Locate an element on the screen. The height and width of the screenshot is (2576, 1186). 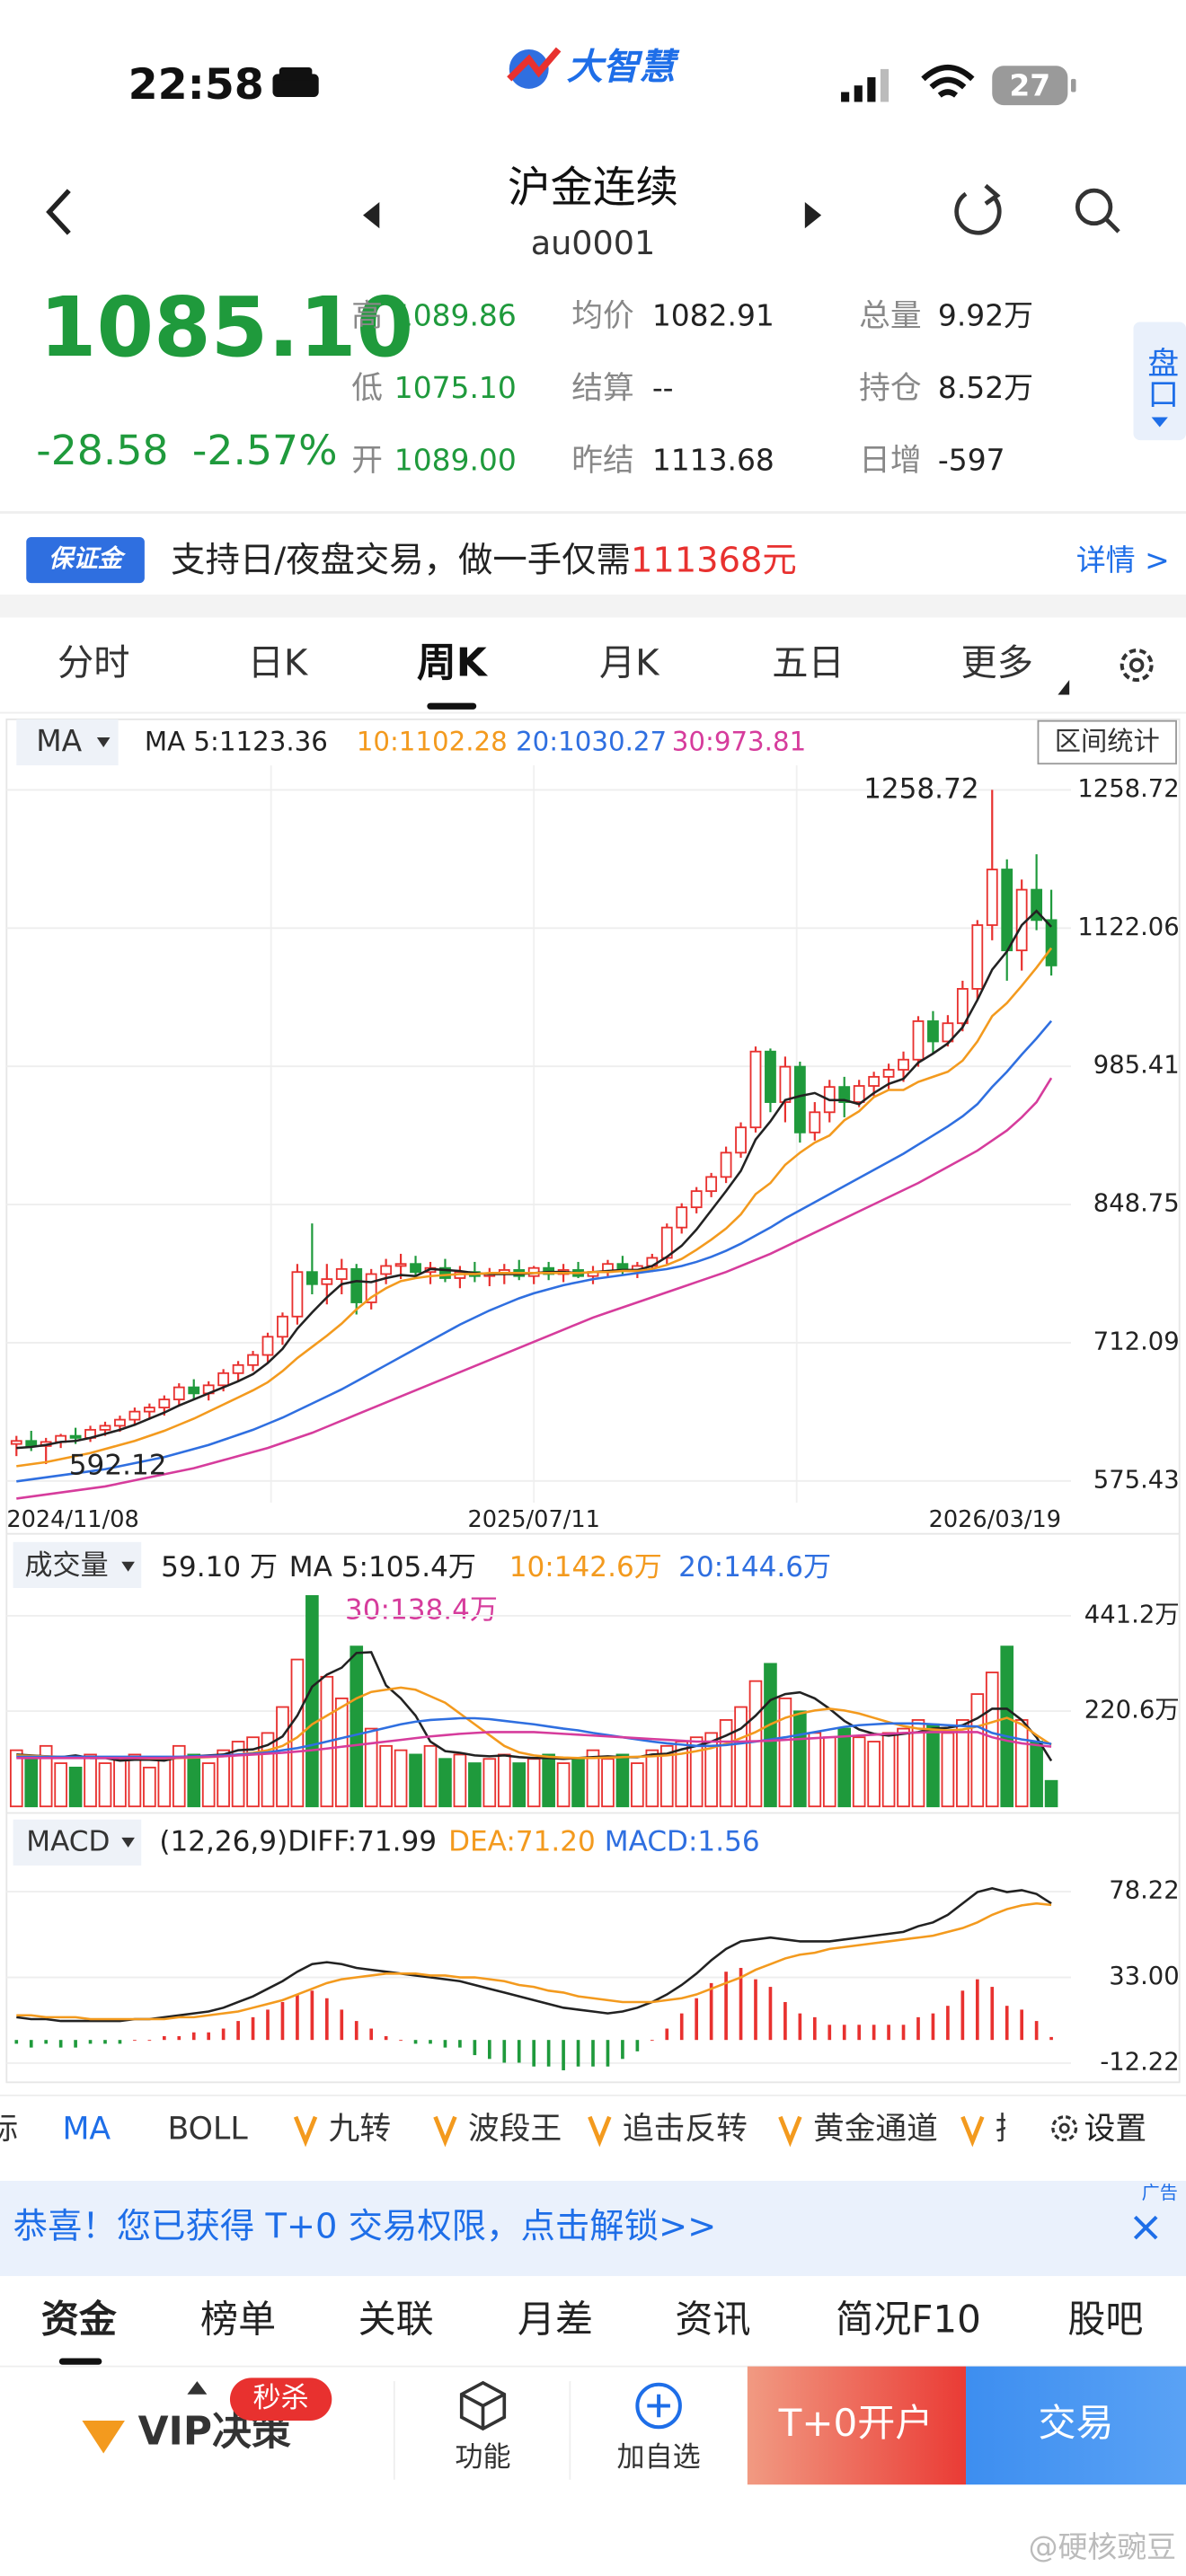
indicator-item: 波段王 is located at coordinates (515, 2129).